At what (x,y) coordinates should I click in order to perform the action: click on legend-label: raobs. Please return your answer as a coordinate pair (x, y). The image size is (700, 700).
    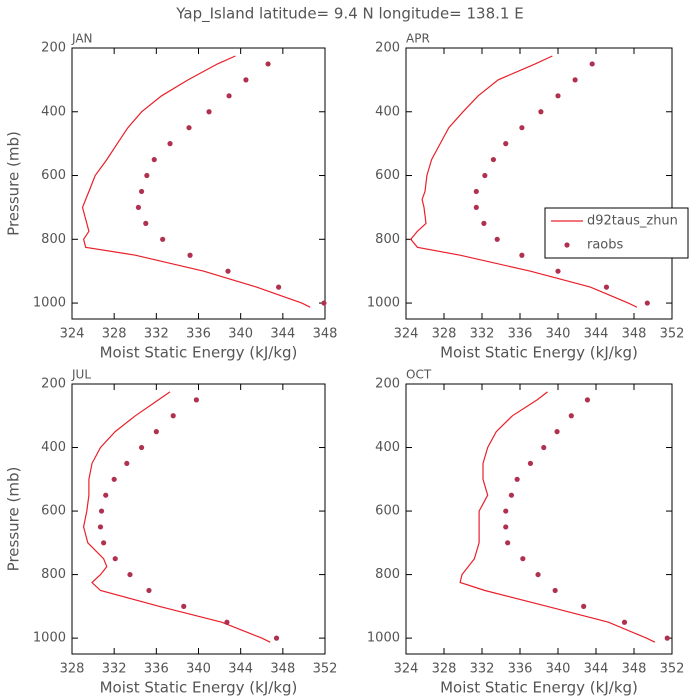
    Looking at the image, I should click on (605, 245).